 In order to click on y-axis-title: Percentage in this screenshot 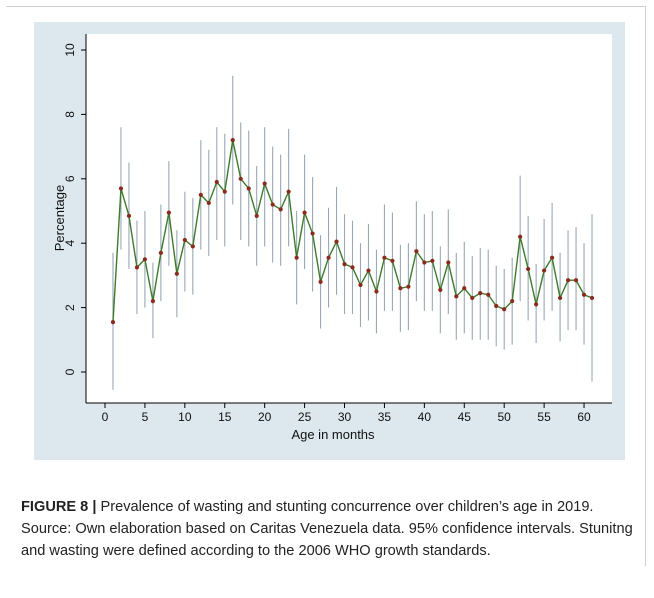, I will do `click(59, 218)`.